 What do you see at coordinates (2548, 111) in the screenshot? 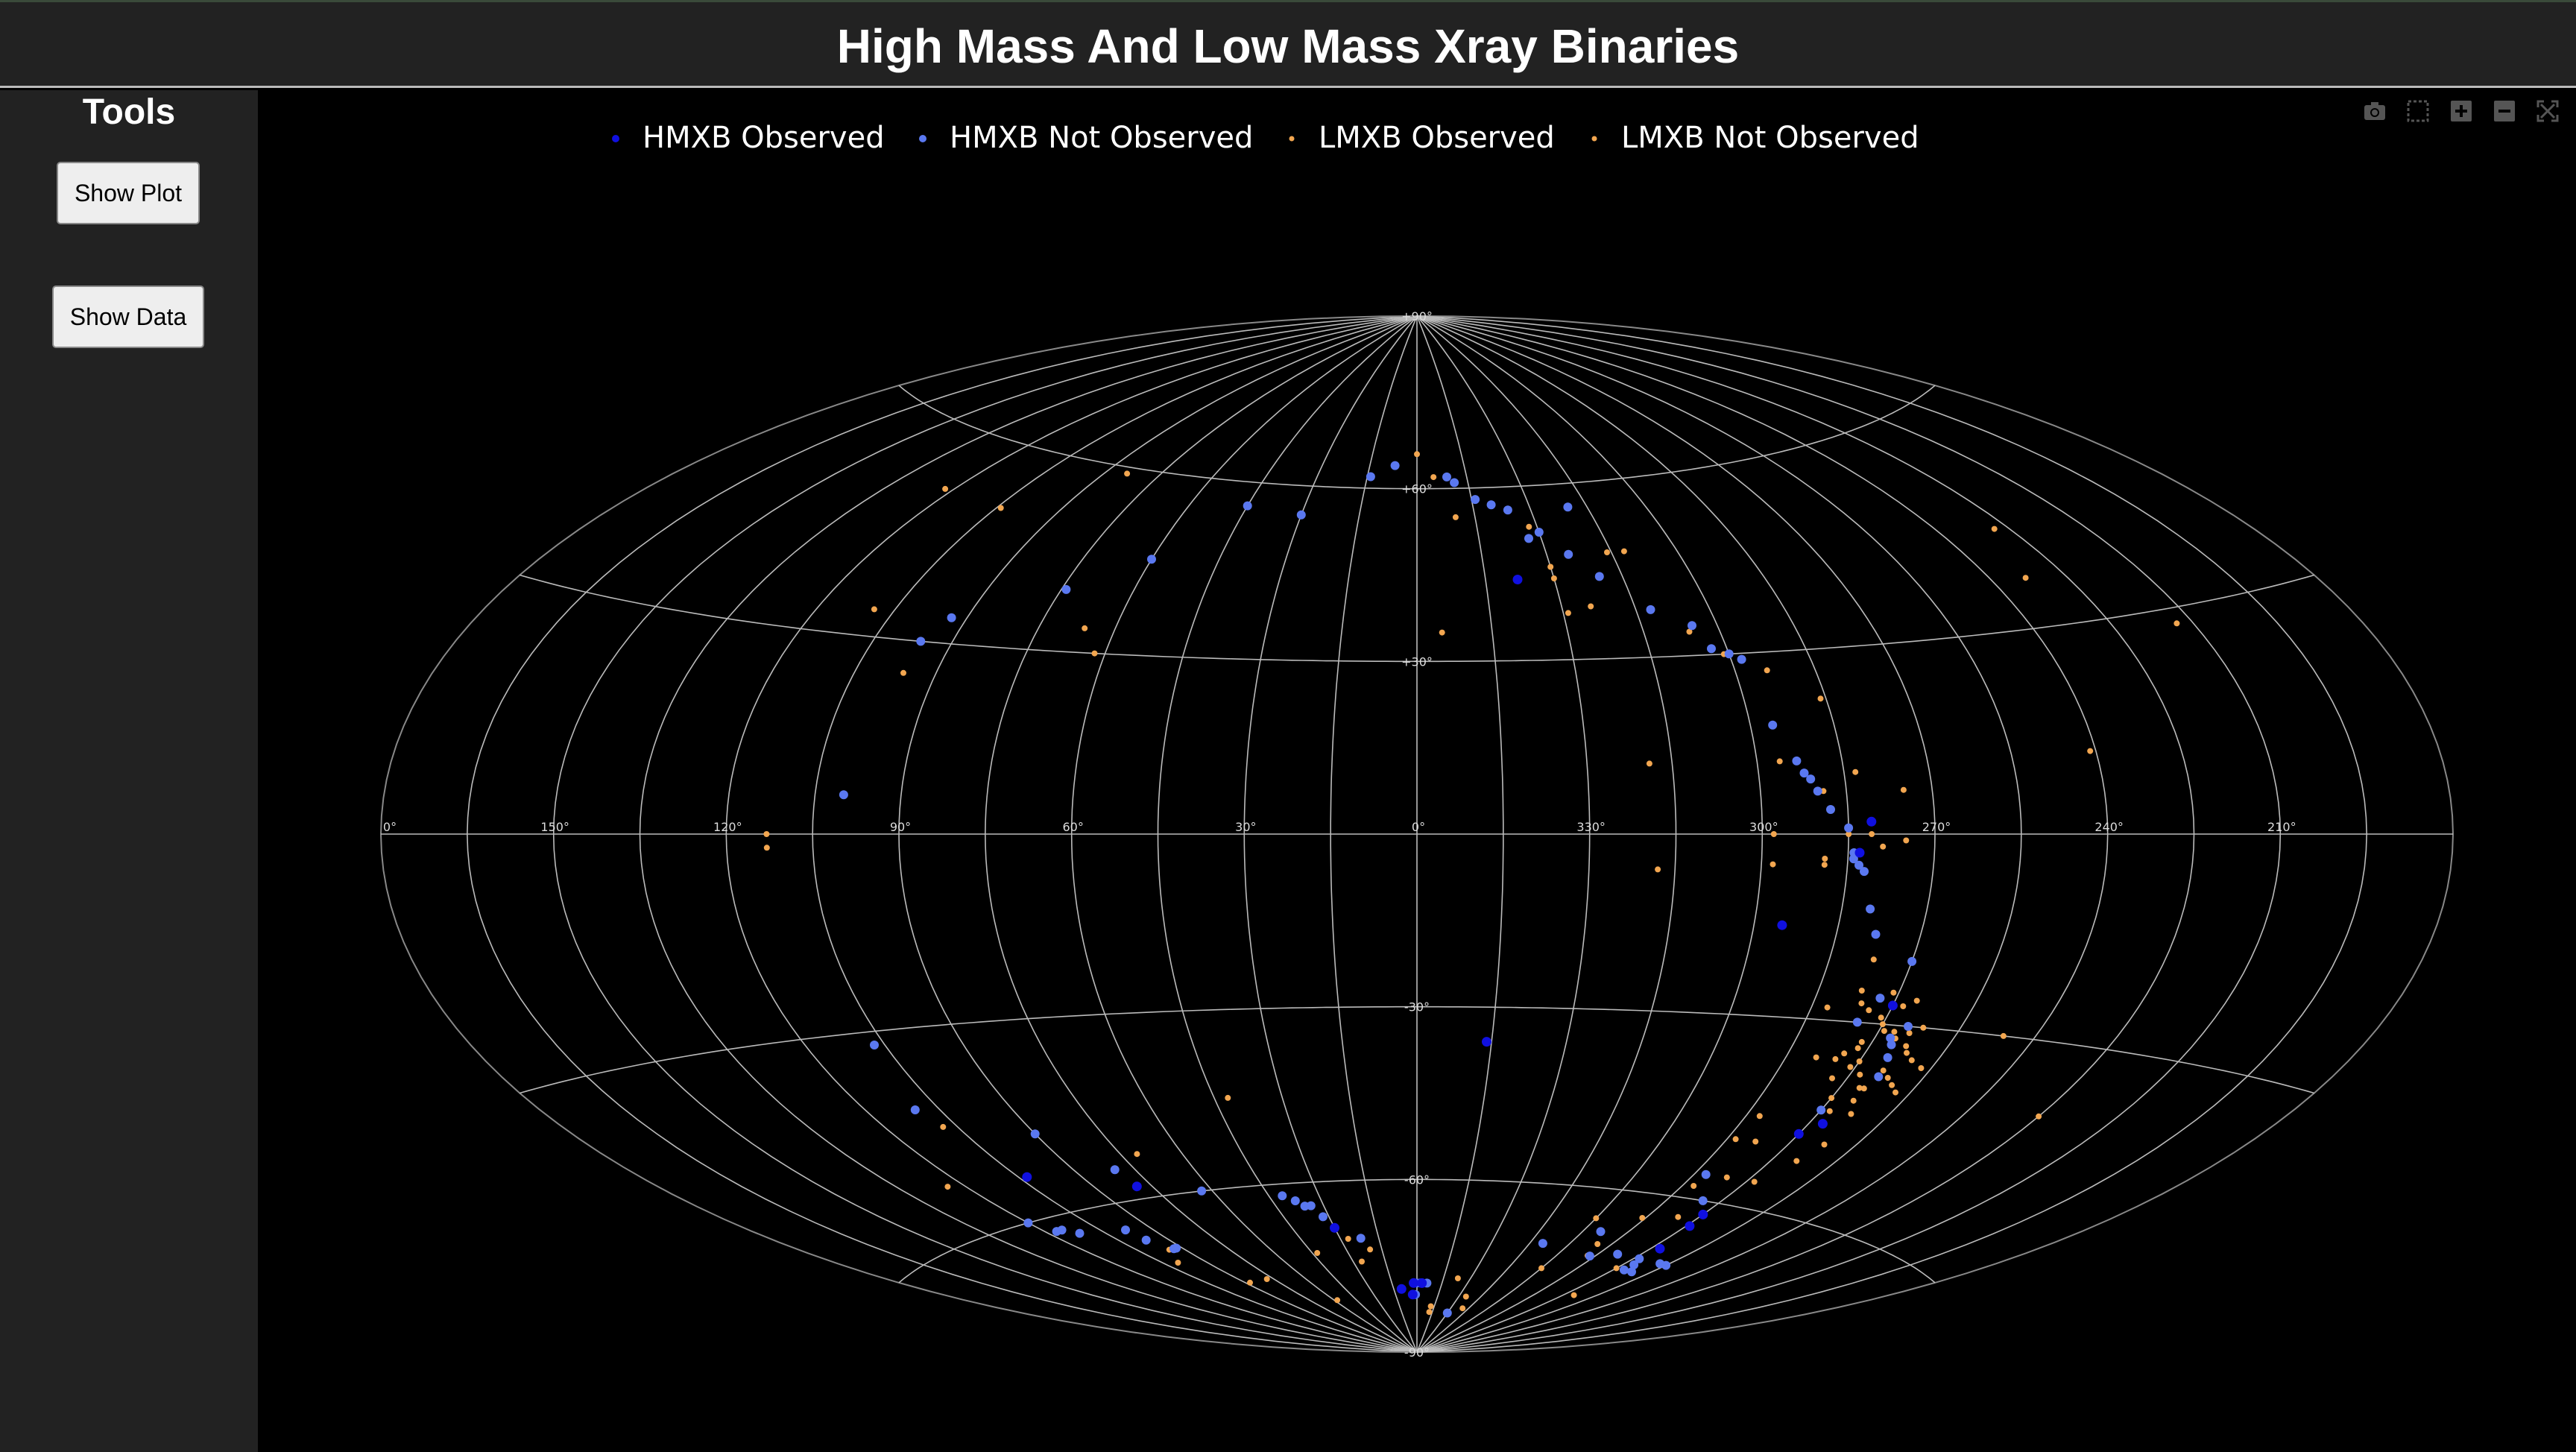
I see `autoscale-icon` at bounding box center [2548, 111].